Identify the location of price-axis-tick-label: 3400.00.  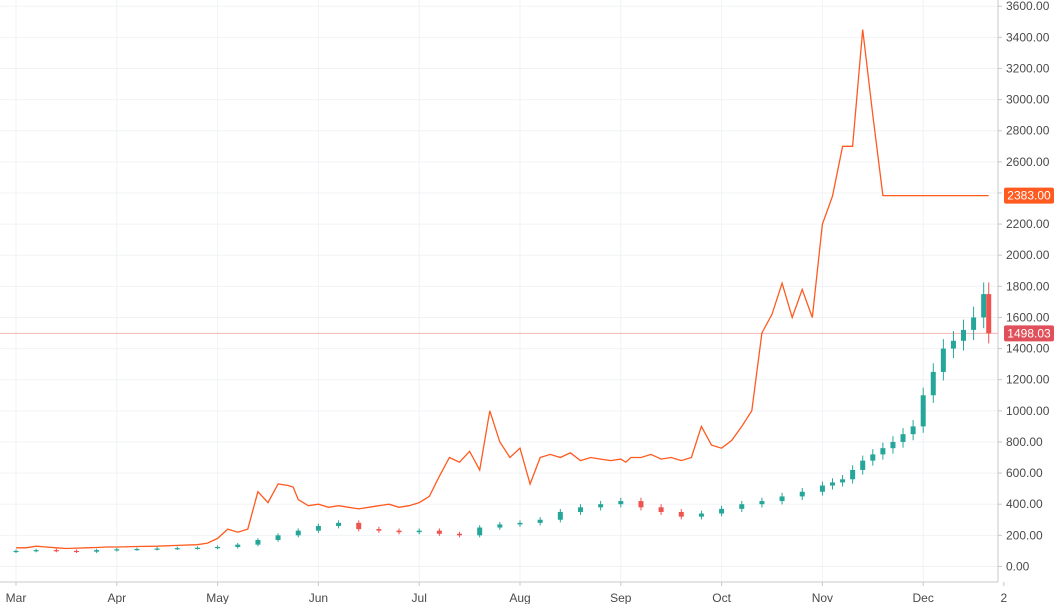
(1028, 37).